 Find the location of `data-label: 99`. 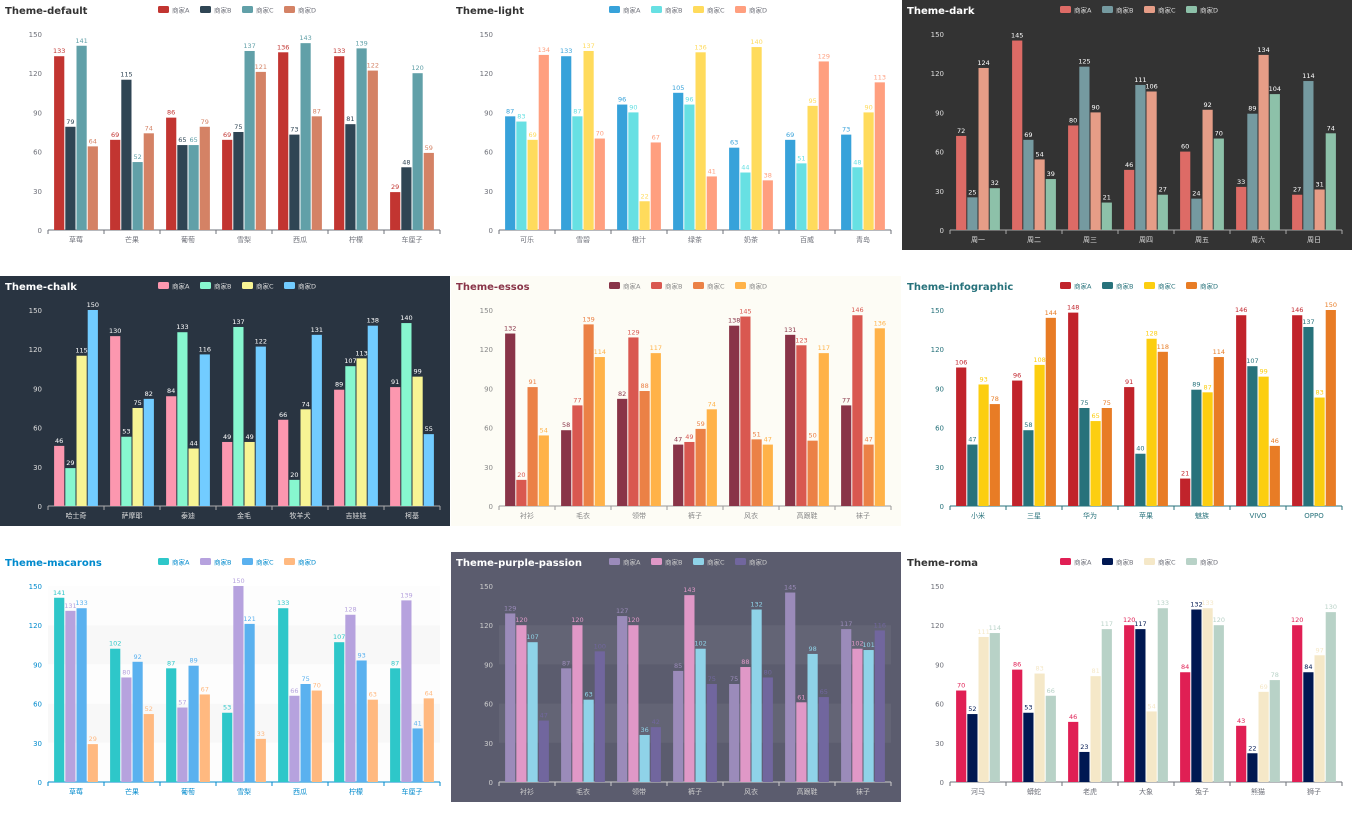

data-label: 99 is located at coordinates (1263, 372).